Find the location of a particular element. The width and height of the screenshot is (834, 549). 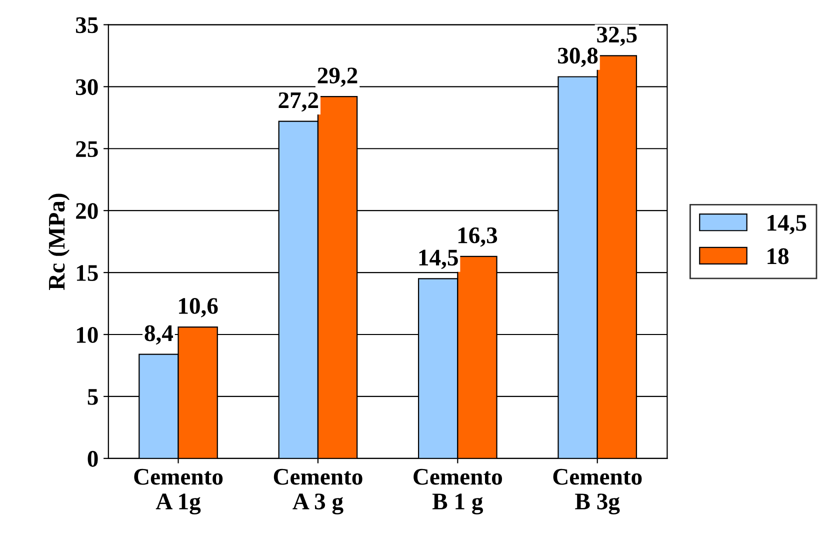

data-label: 10,6 is located at coordinates (198, 308).